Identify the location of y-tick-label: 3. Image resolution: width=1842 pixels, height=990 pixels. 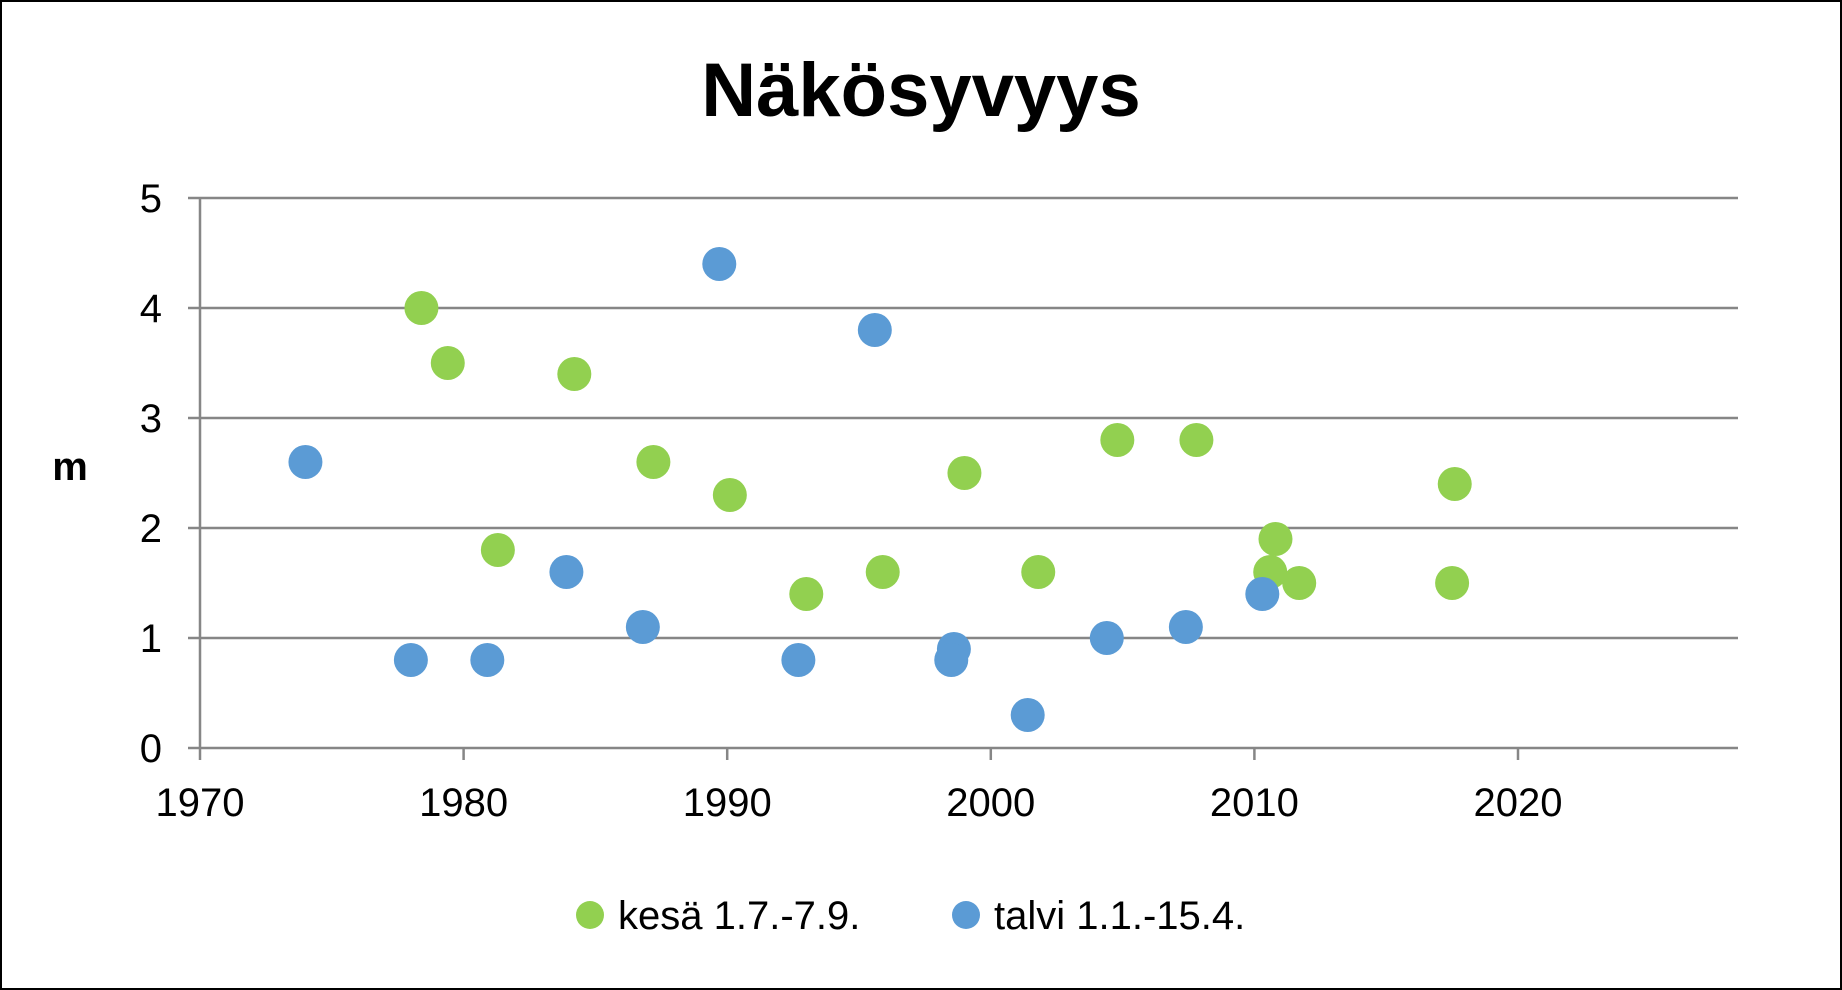
(151, 419).